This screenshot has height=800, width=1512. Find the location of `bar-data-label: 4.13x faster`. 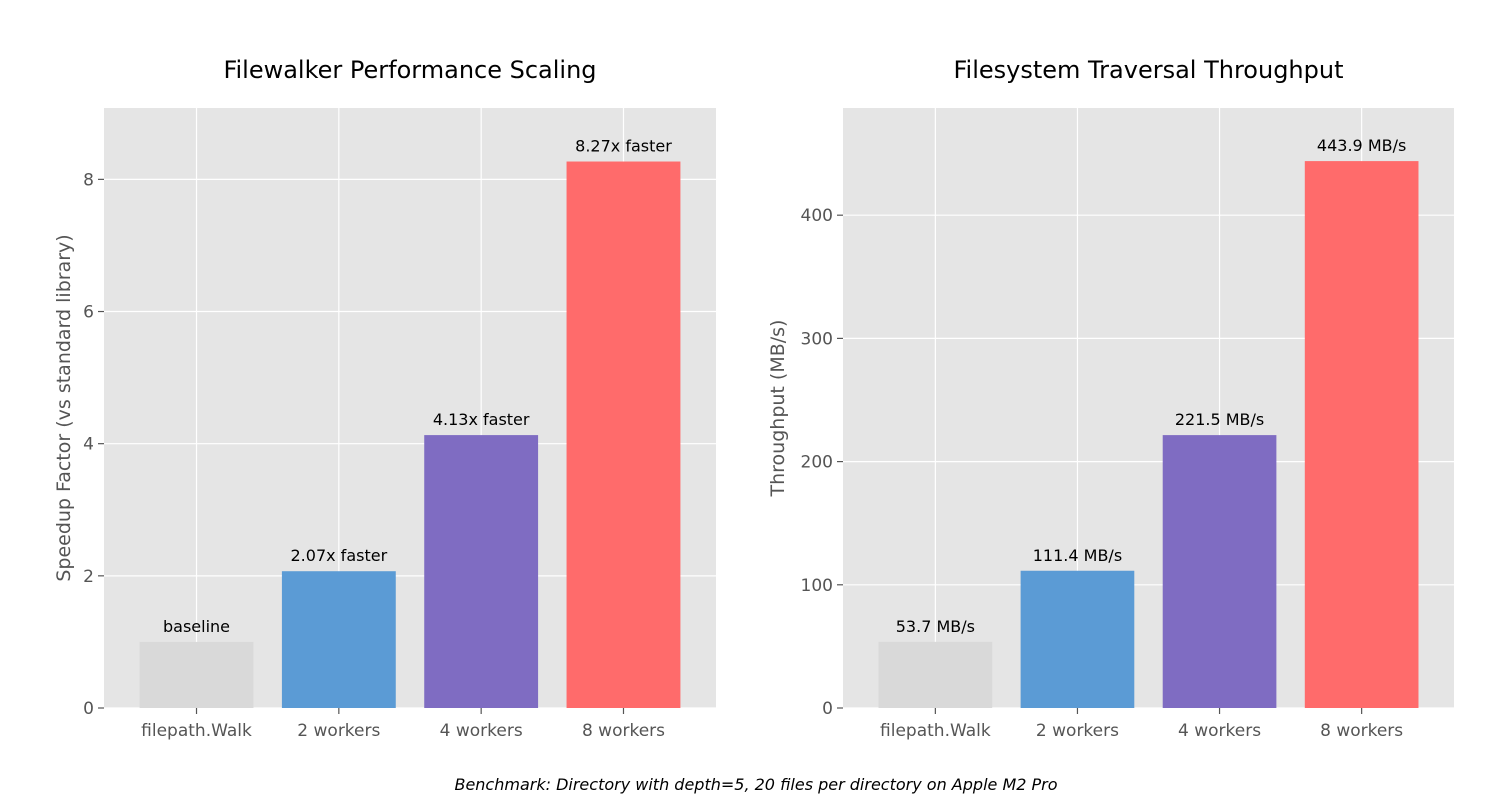

bar-data-label: 4.13x faster is located at coordinates (481, 419).